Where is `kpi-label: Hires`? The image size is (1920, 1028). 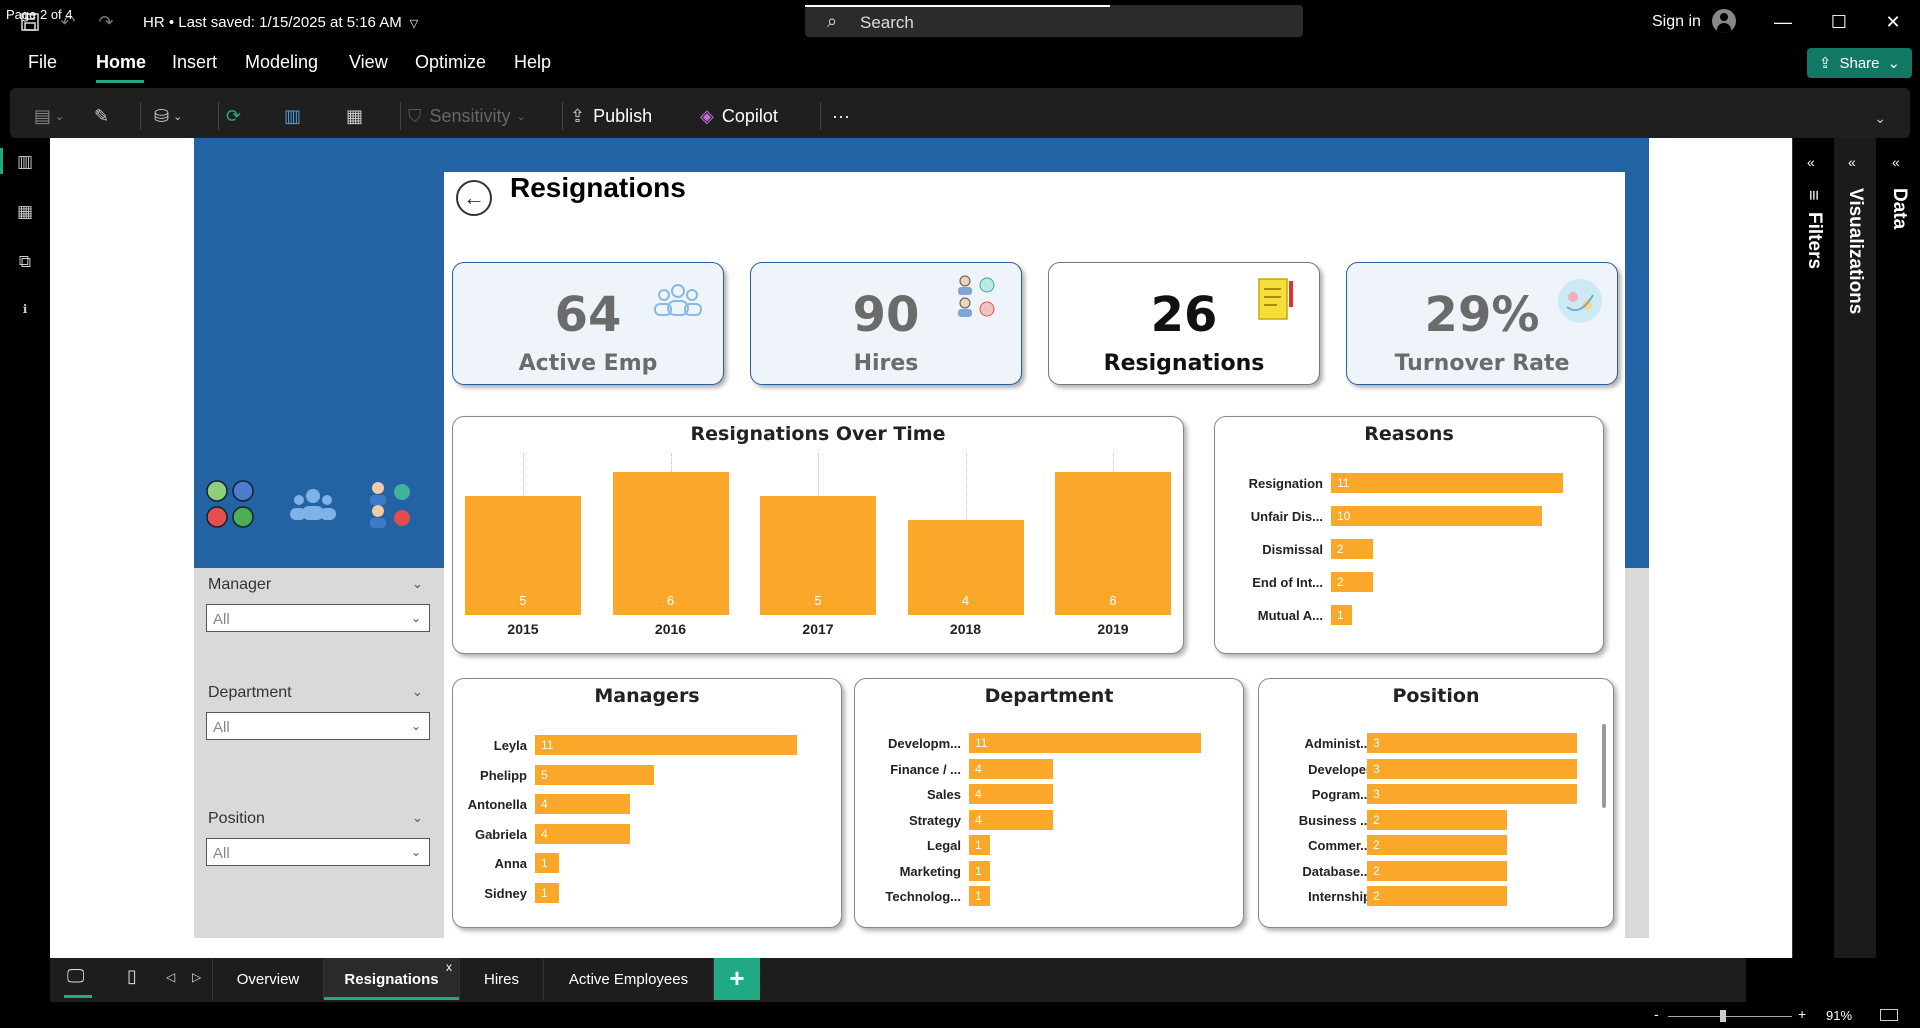 kpi-label: Hires is located at coordinates (886, 363).